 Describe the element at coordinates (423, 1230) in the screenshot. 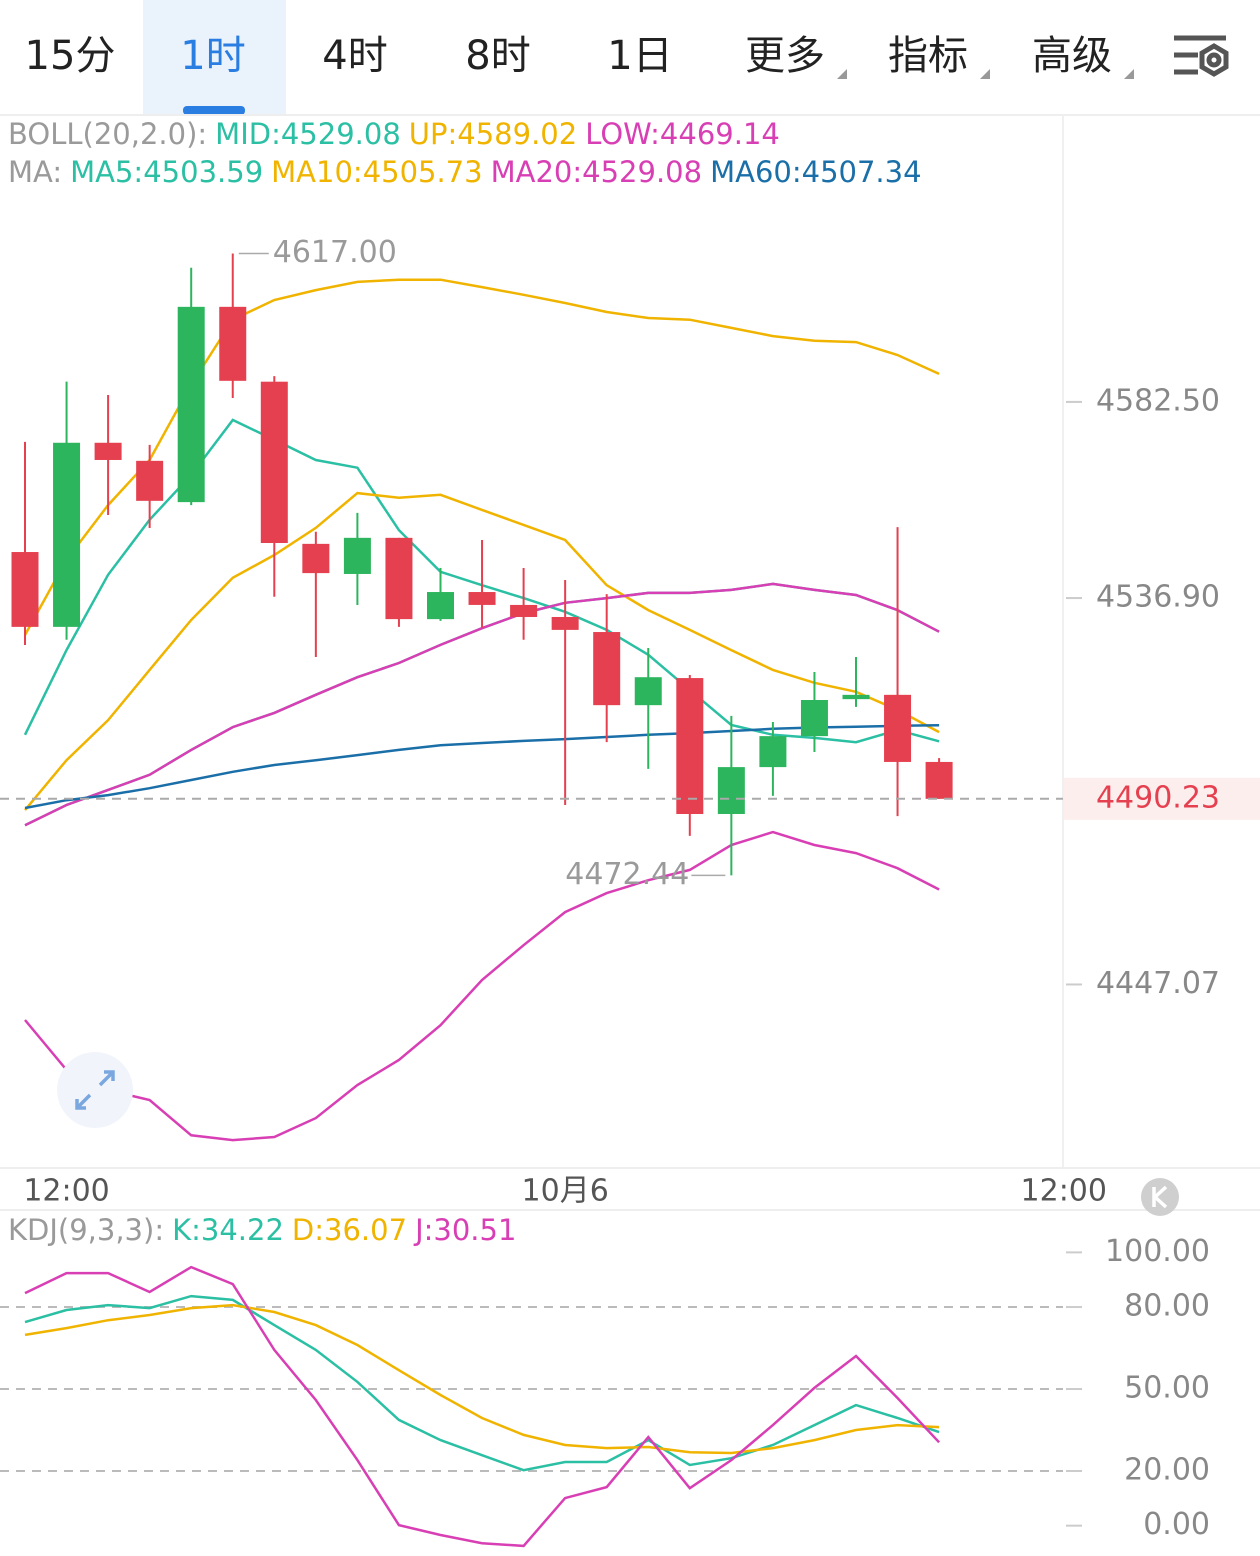

I see `legend-name: J:` at that location.